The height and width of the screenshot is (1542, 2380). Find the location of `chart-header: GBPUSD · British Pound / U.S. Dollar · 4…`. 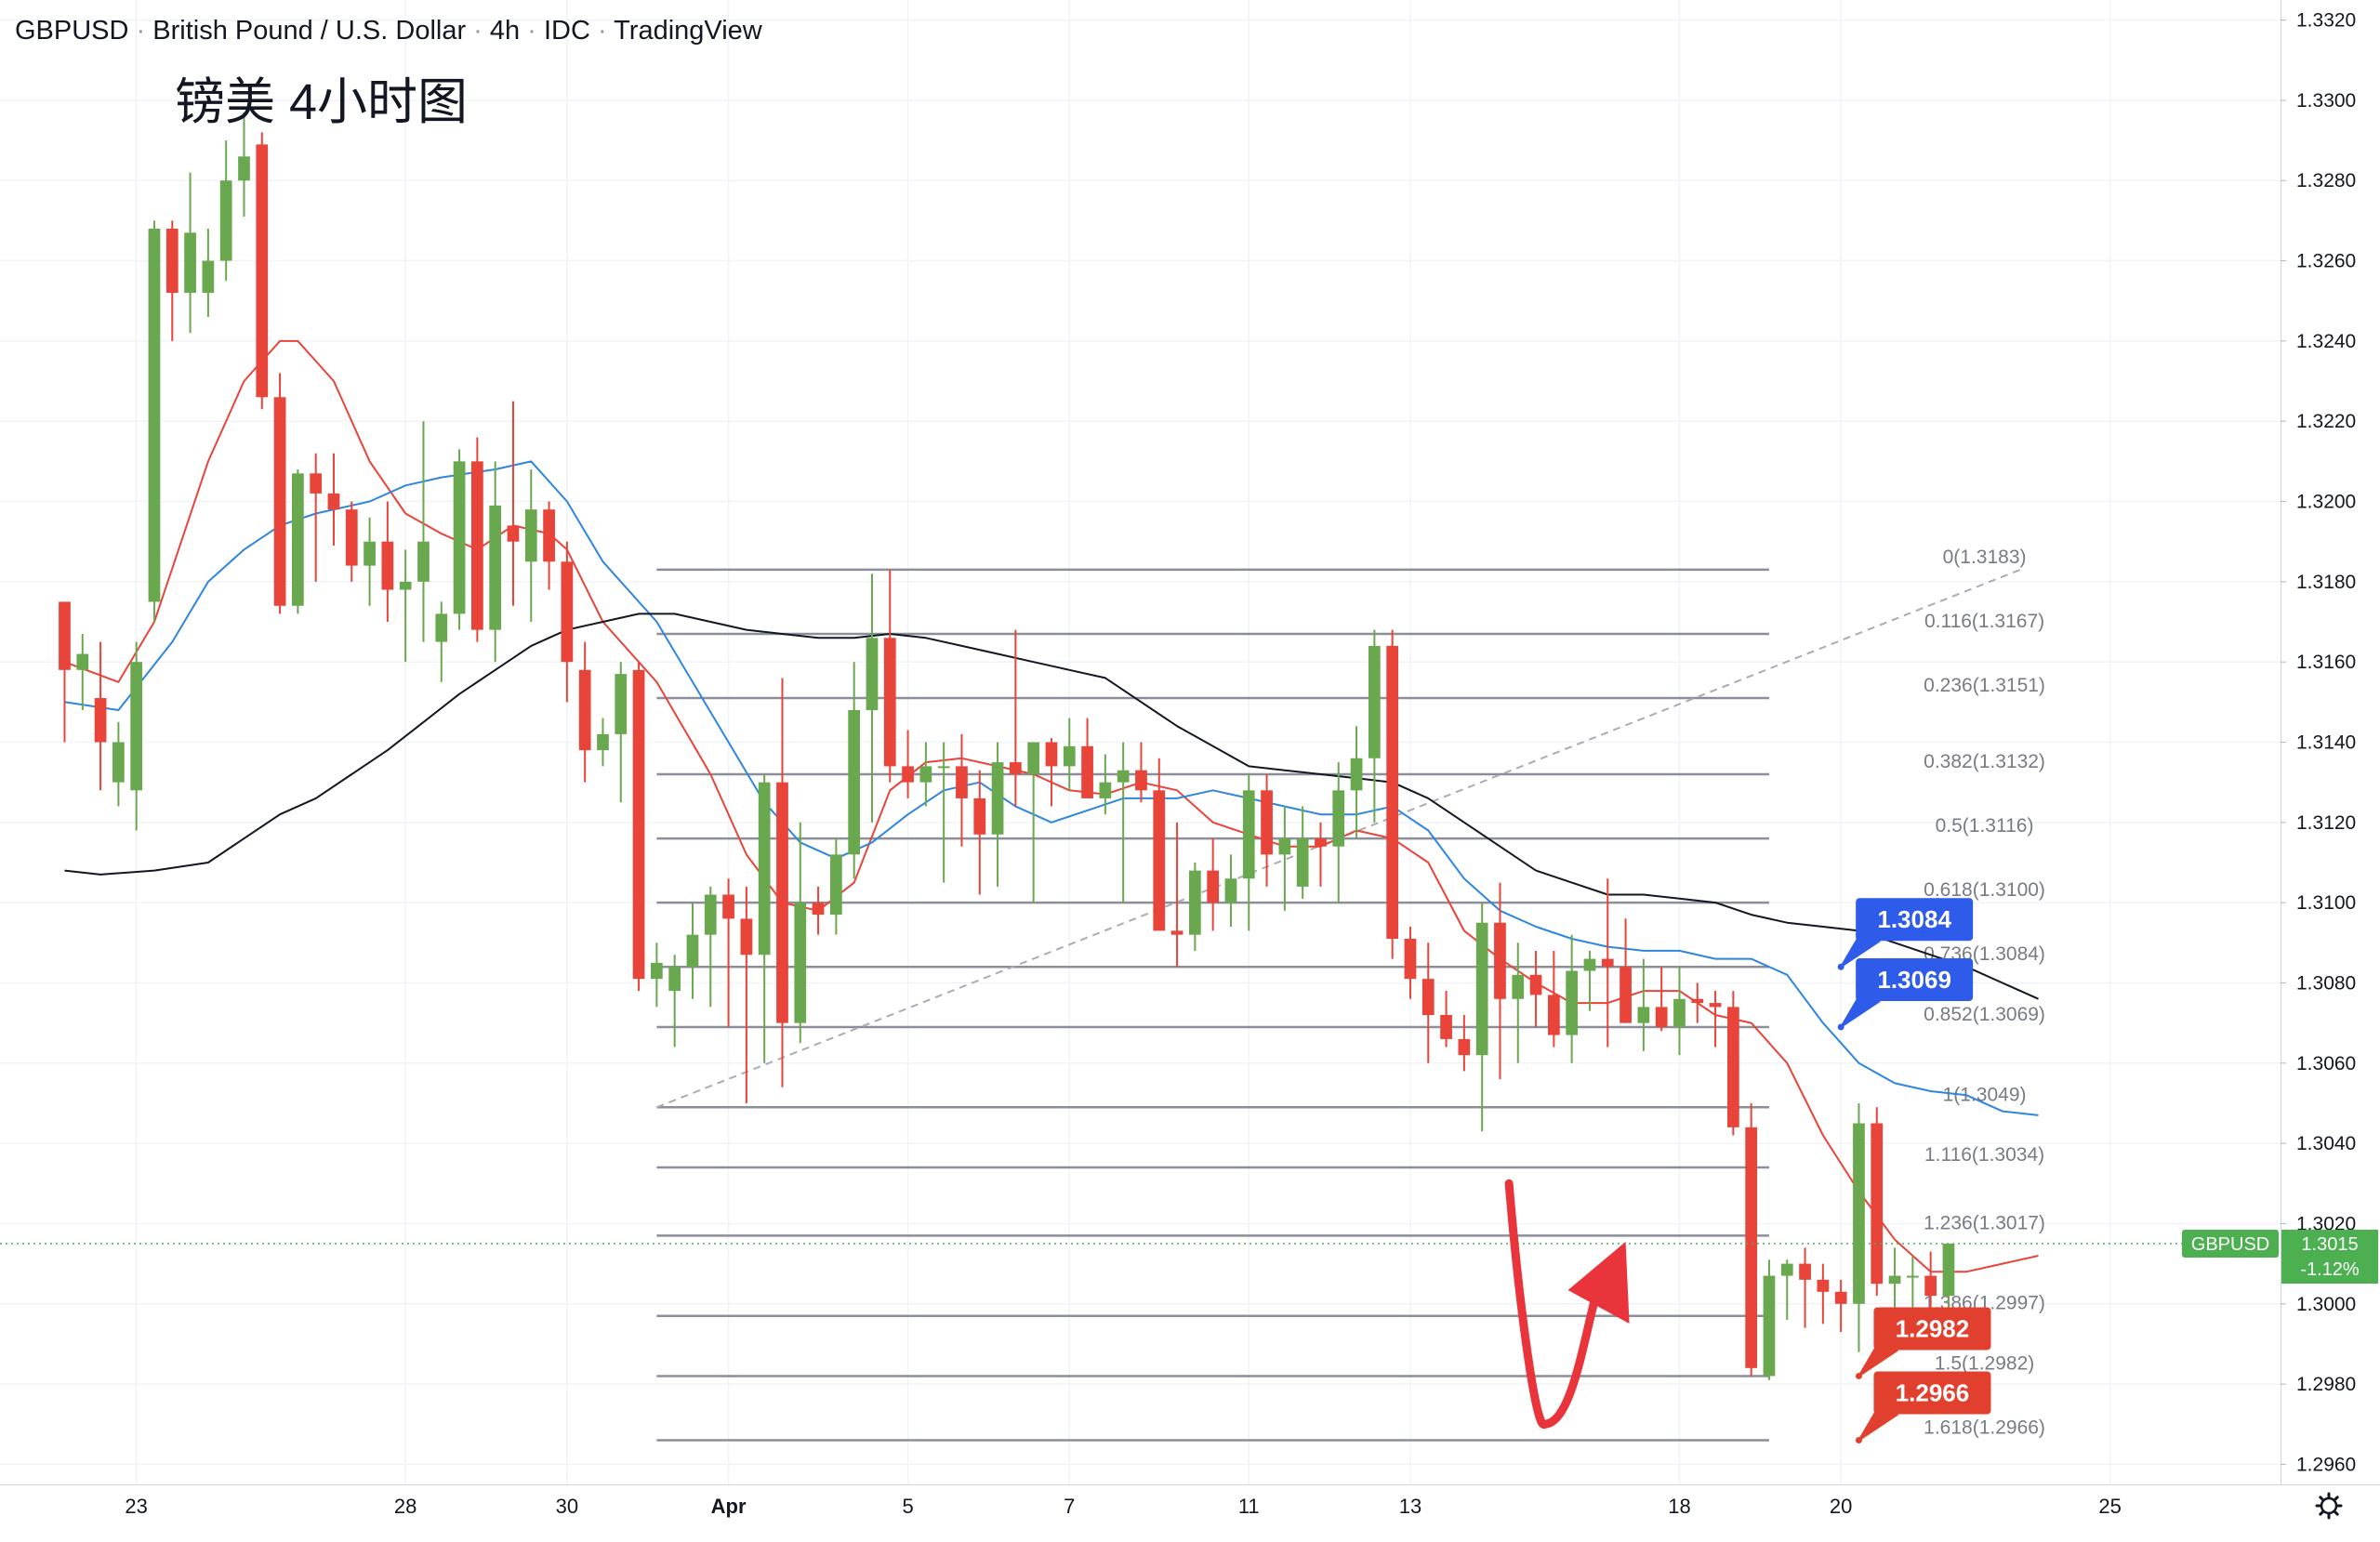

chart-header: GBPUSD · British Pound / U.S. Dollar · 4… is located at coordinates (389, 31).